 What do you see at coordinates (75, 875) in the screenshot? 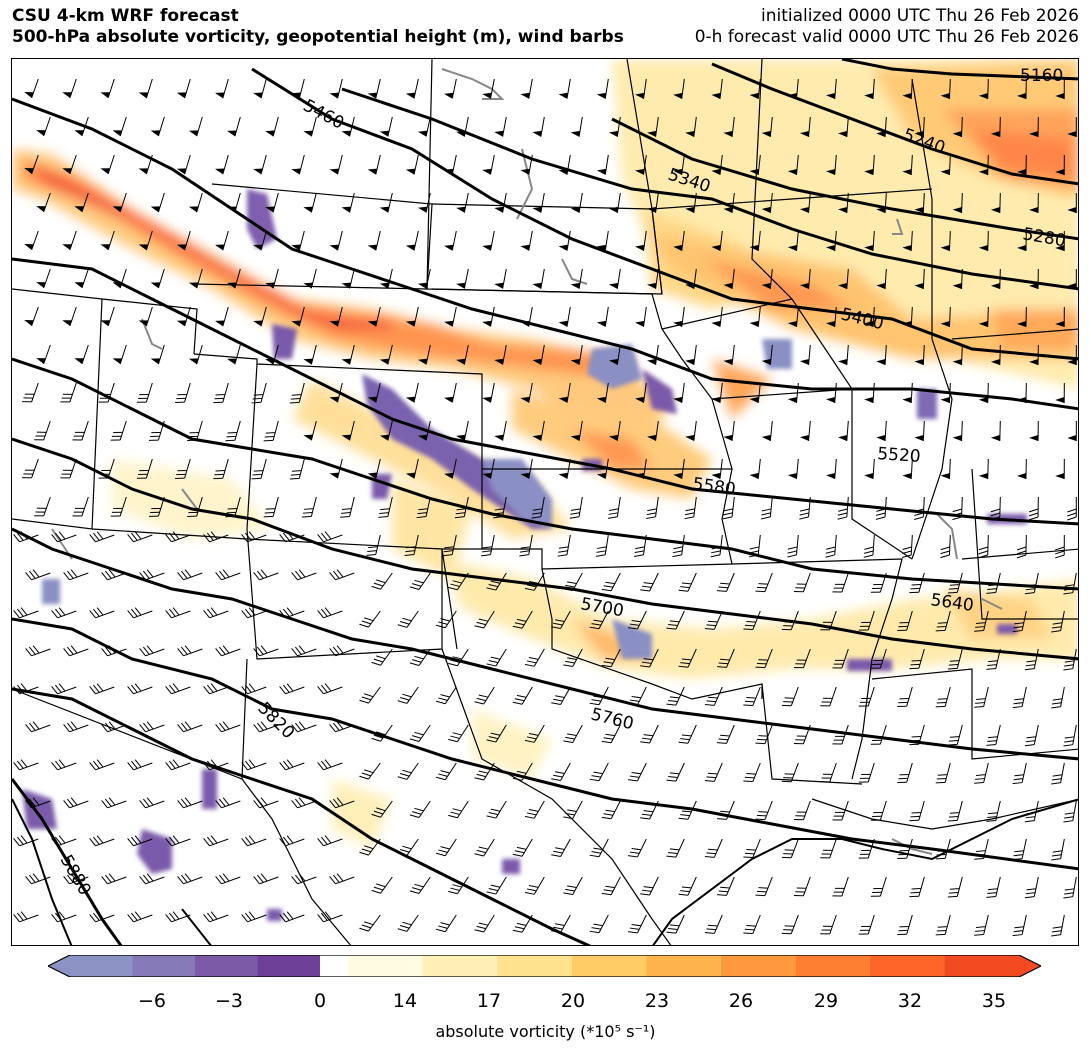
I see `contour-label-5880: 5880` at bounding box center [75, 875].